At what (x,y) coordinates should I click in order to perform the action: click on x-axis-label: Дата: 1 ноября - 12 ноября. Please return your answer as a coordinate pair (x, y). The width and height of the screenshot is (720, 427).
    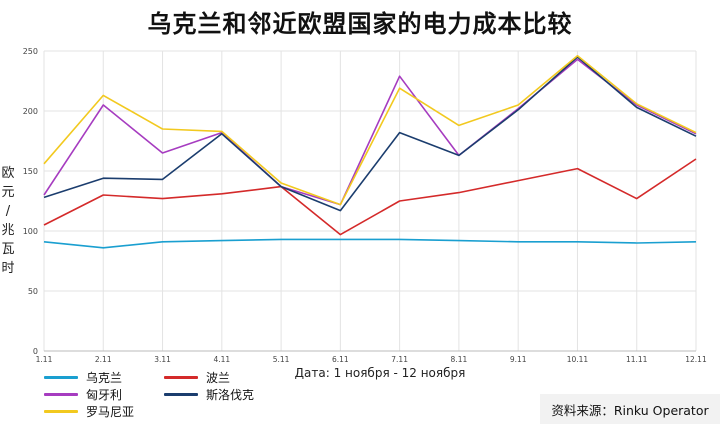
    Looking at the image, I should click on (380, 373).